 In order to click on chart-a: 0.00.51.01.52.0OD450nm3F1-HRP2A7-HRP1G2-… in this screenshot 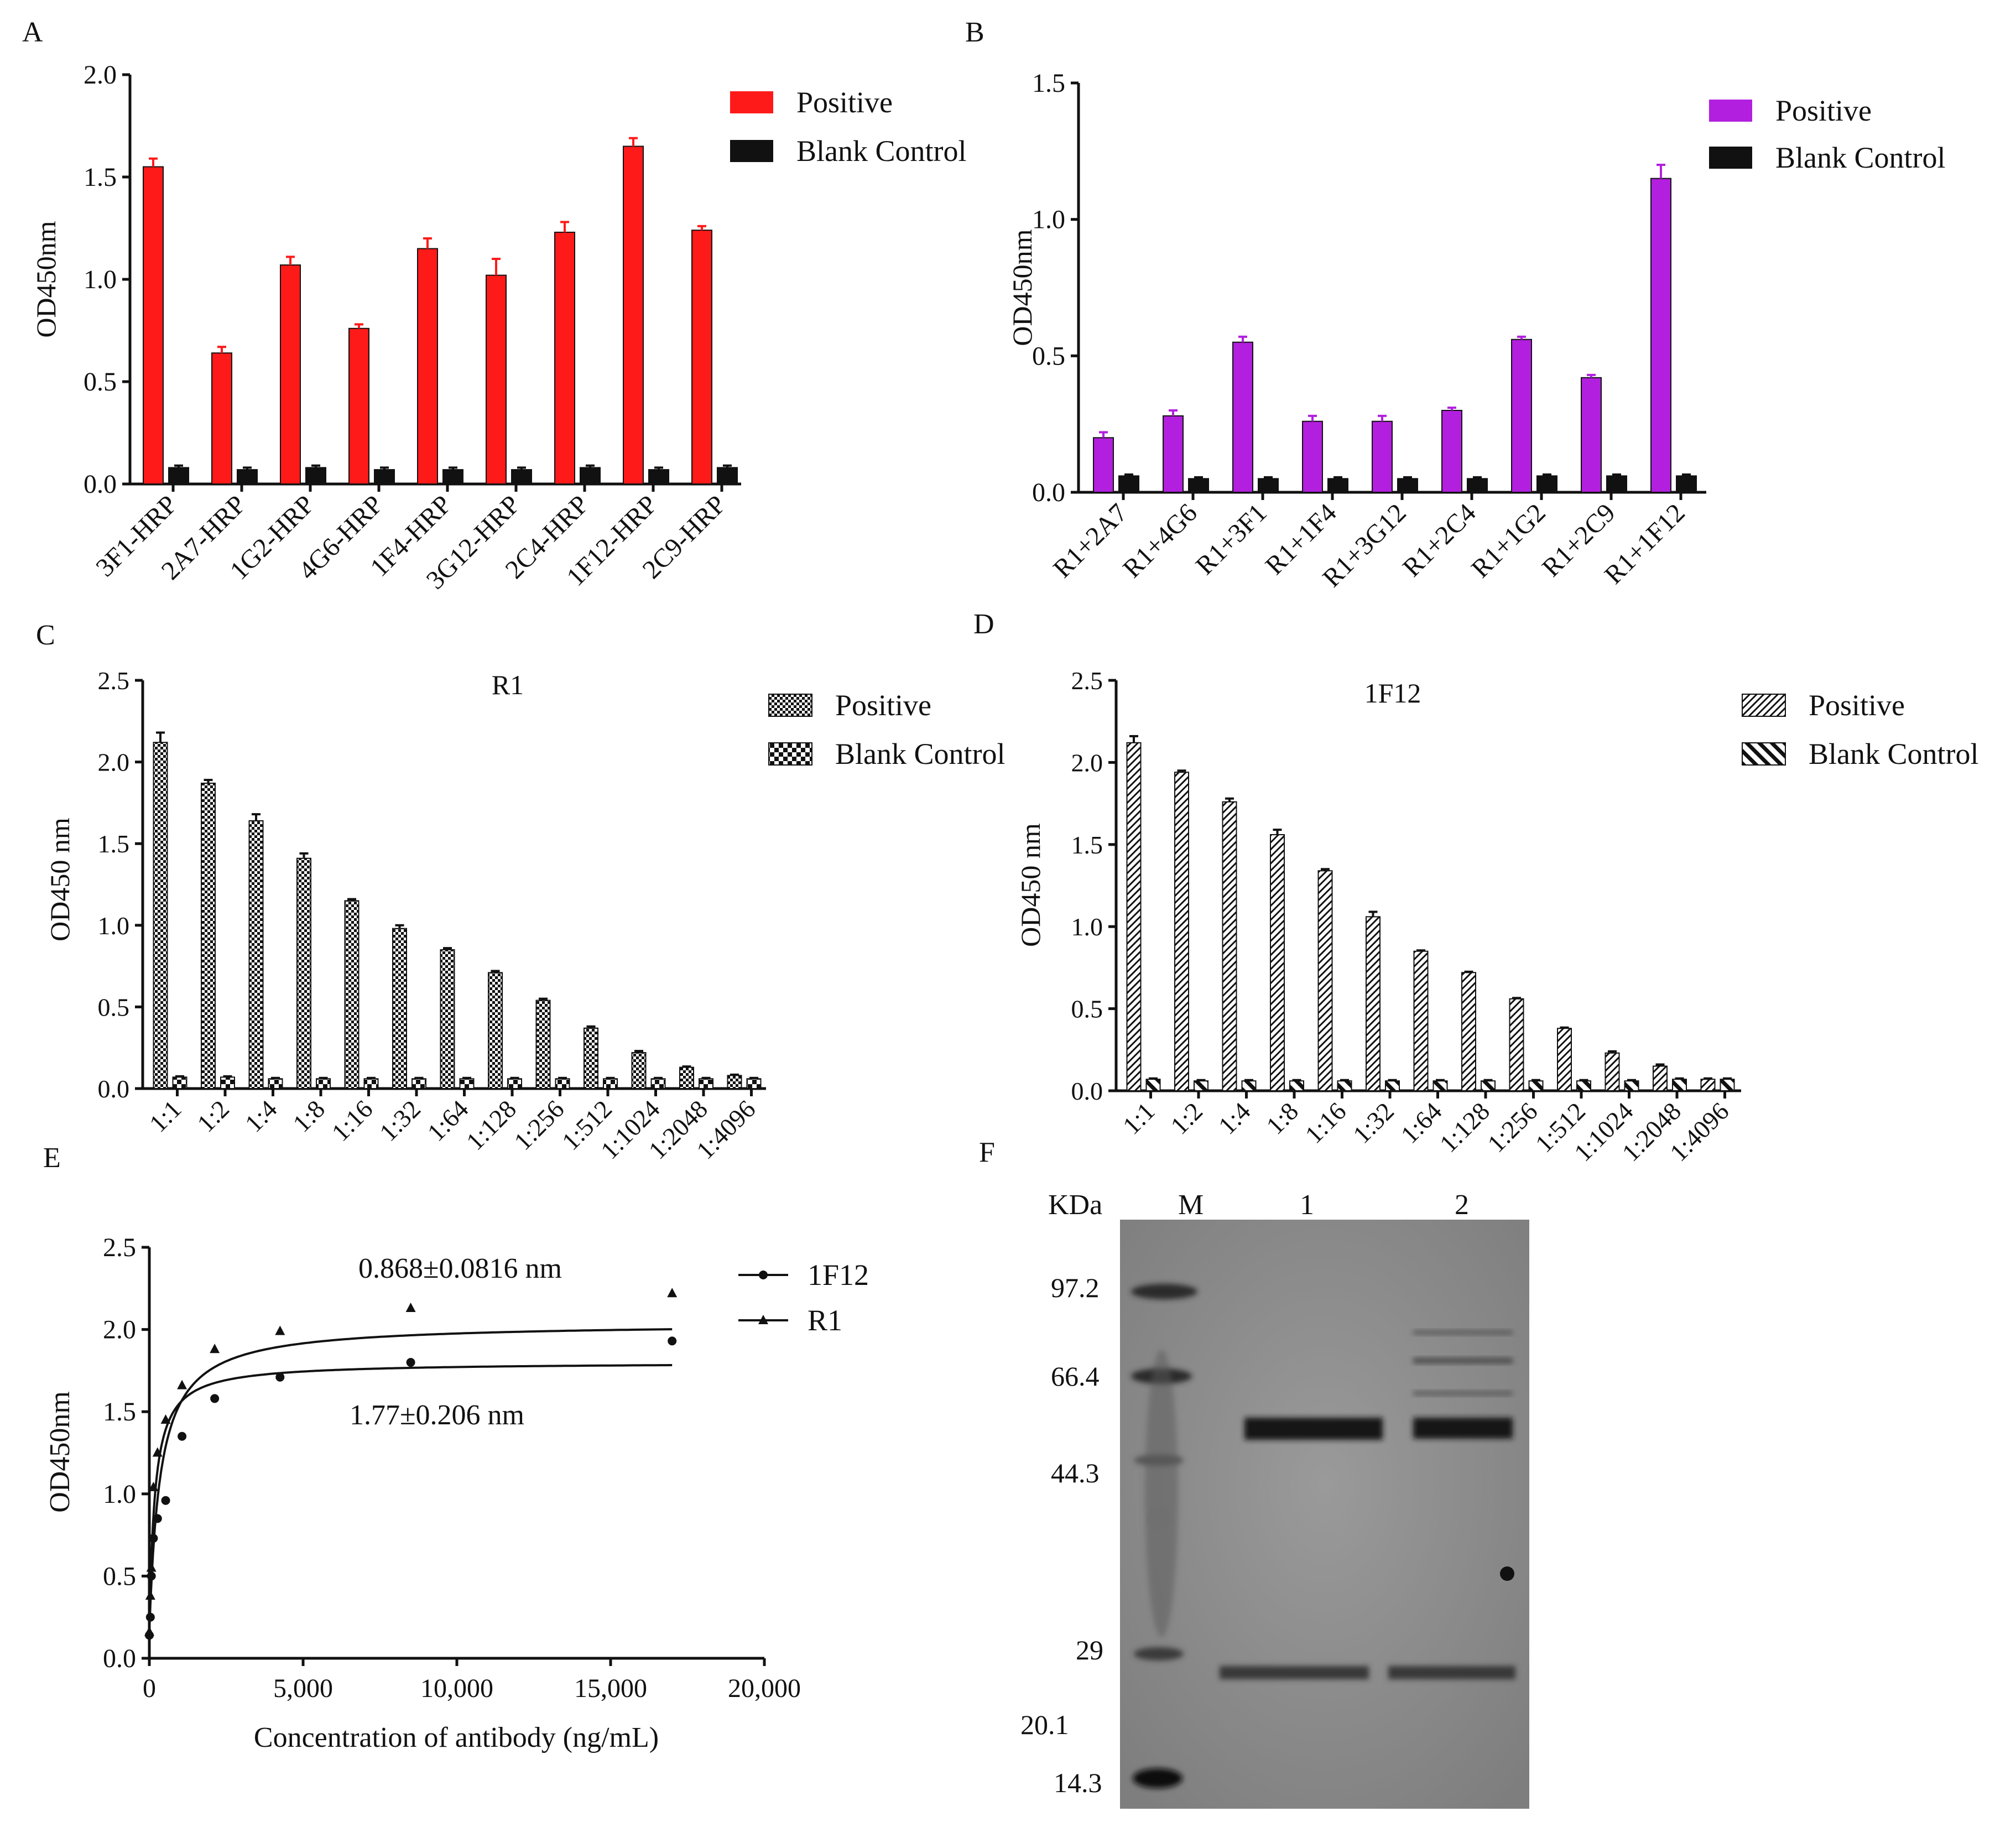, I will do `click(498, 327)`.